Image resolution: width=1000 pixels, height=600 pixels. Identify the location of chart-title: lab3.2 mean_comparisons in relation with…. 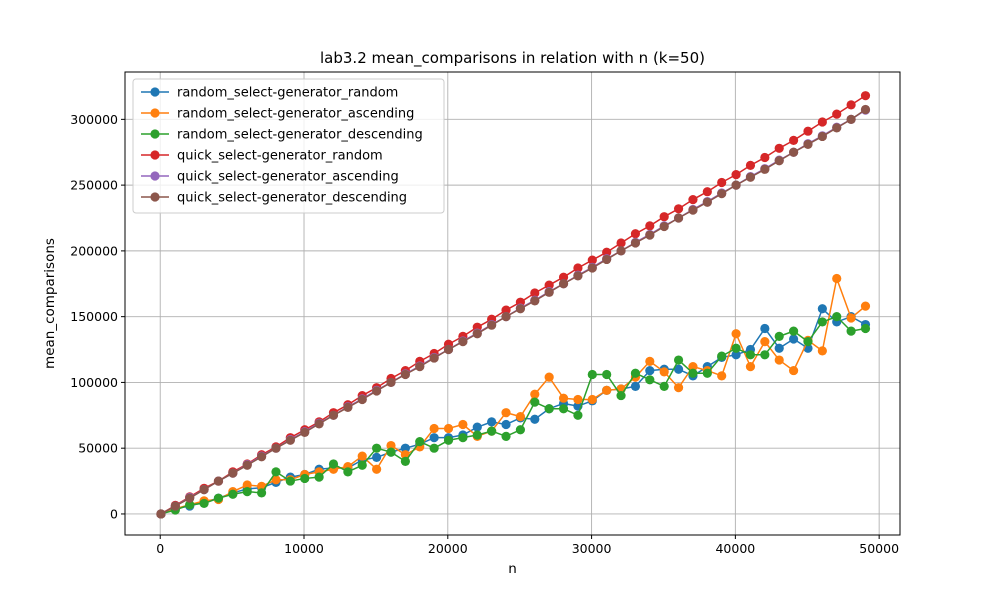
(512, 58).